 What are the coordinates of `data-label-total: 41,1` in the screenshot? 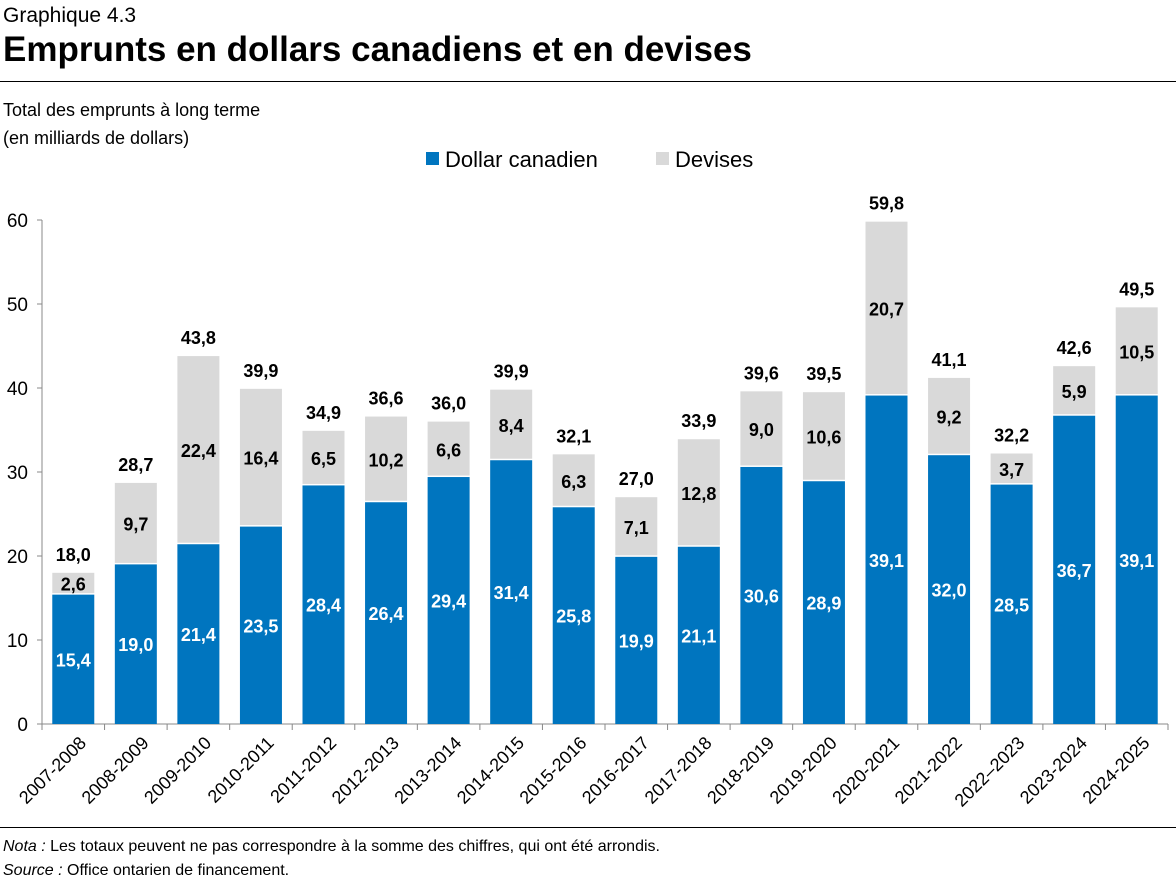 It's located at (949, 360).